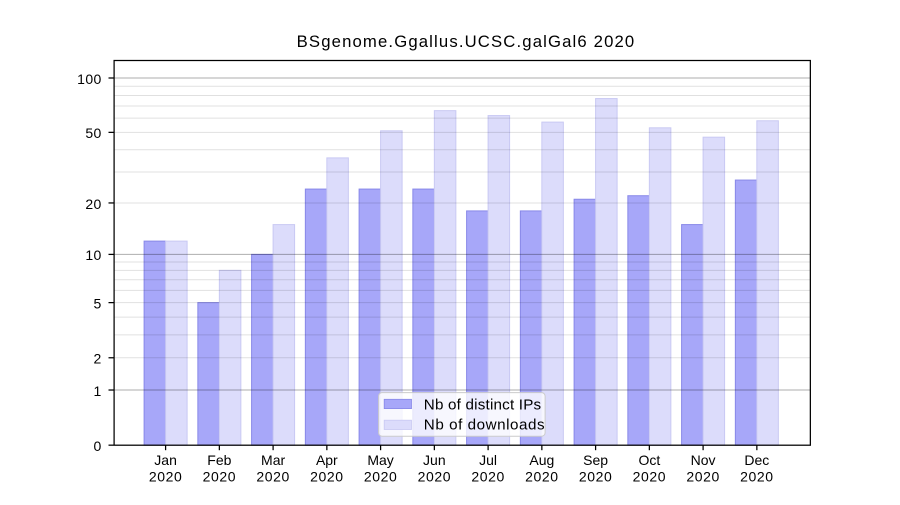  What do you see at coordinates (165, 460) in the screenshot?
I see `svg-text: Jan` at bounding box center [165, 460].